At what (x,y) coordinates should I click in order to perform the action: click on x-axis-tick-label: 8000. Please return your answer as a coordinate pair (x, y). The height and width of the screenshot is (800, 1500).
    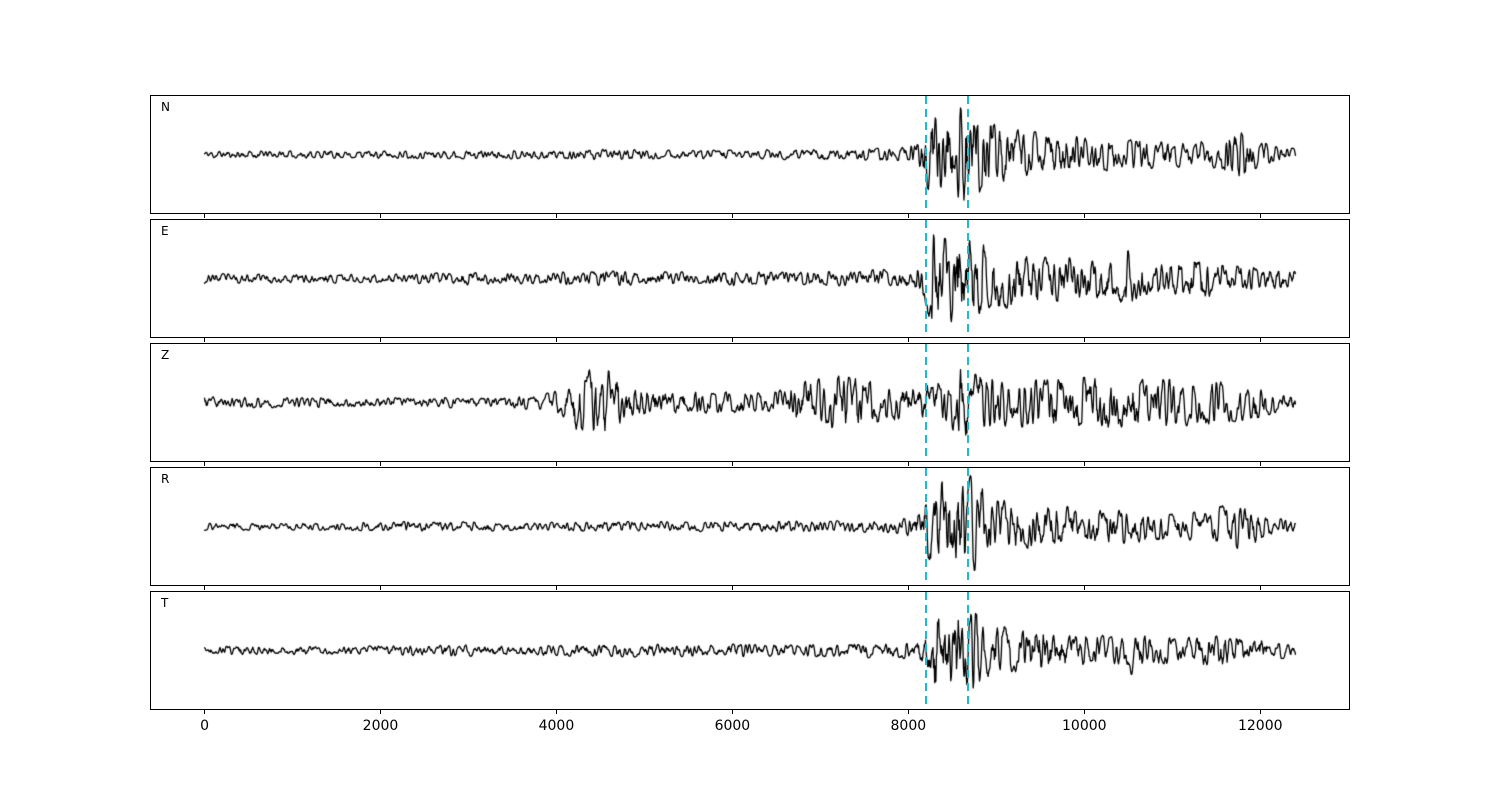
    Looking at the image, I should click on (908, 726).